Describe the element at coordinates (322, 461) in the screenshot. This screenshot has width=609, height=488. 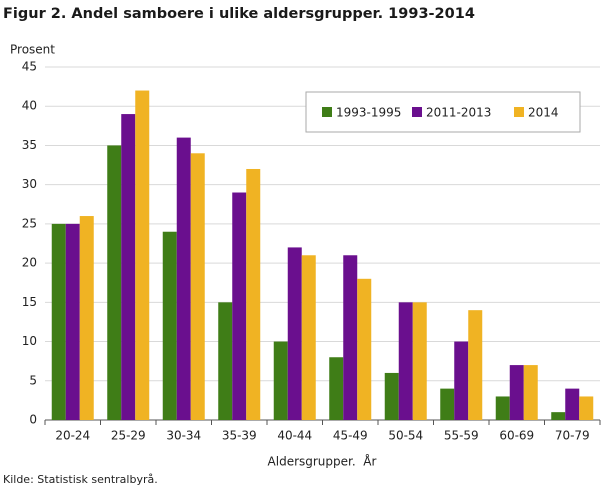
I see `x-axis-title: Aldersgrupper. År` at that location.